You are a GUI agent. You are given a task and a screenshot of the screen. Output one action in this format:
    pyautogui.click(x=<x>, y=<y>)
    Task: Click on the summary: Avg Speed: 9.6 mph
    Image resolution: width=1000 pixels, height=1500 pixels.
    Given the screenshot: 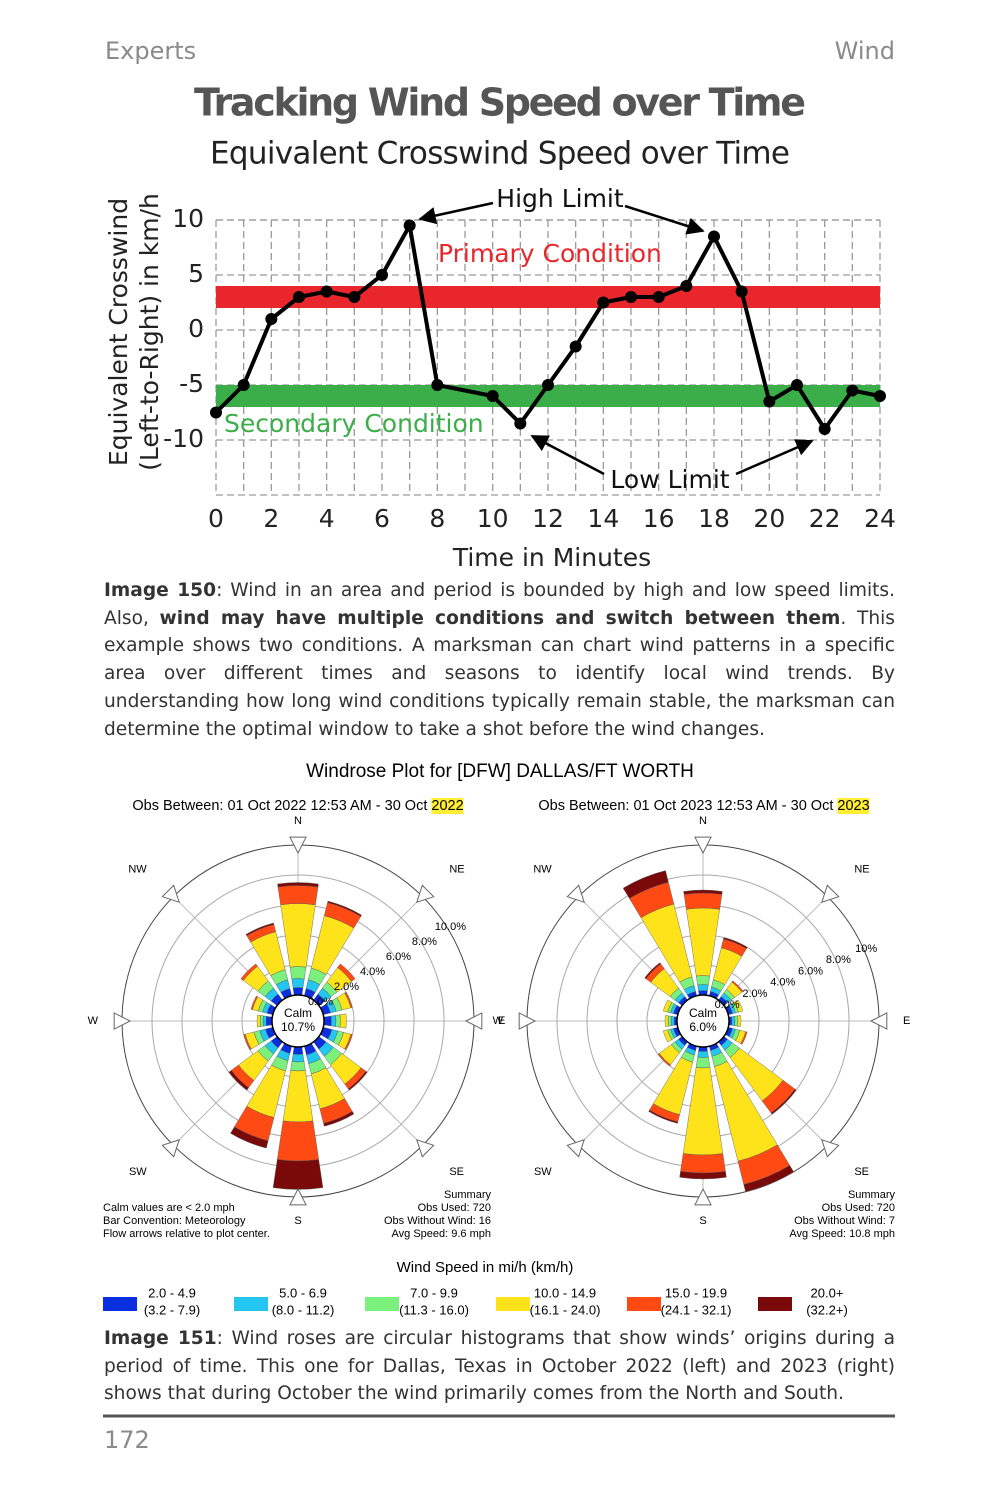 What is the action you would take?
    pyautogui.click(x=441, y=1234)
    